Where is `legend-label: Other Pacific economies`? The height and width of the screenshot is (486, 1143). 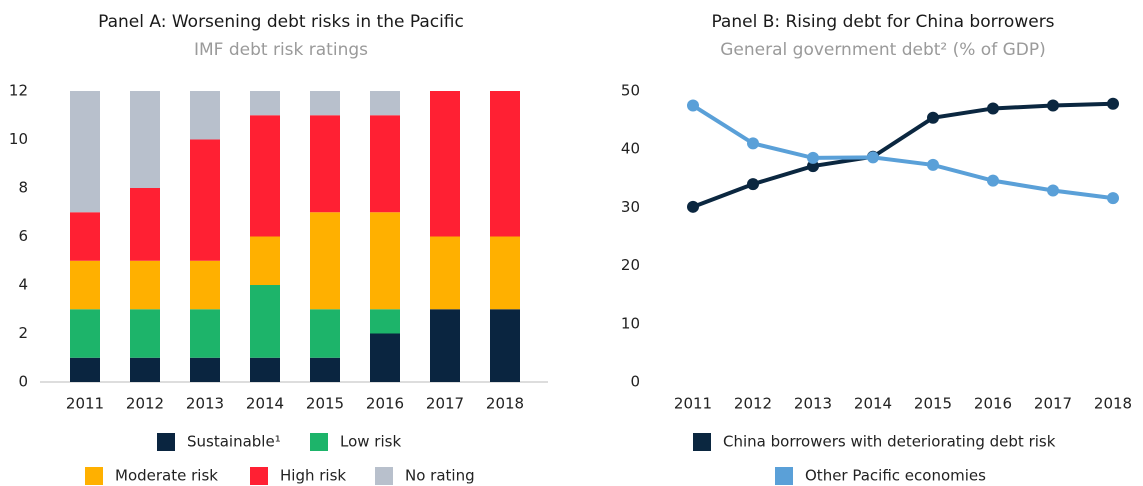 legend-label: Other Pacific economies is located at coordinates (895, 476).